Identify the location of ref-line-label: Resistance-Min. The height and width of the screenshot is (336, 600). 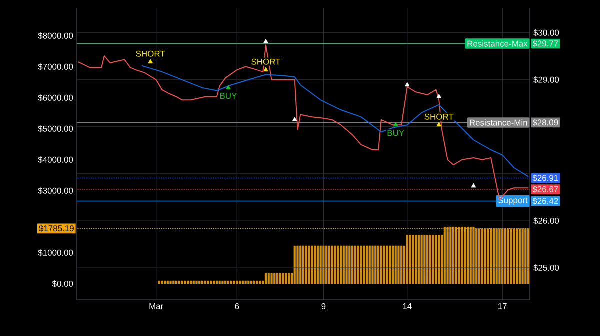
(499, 123).